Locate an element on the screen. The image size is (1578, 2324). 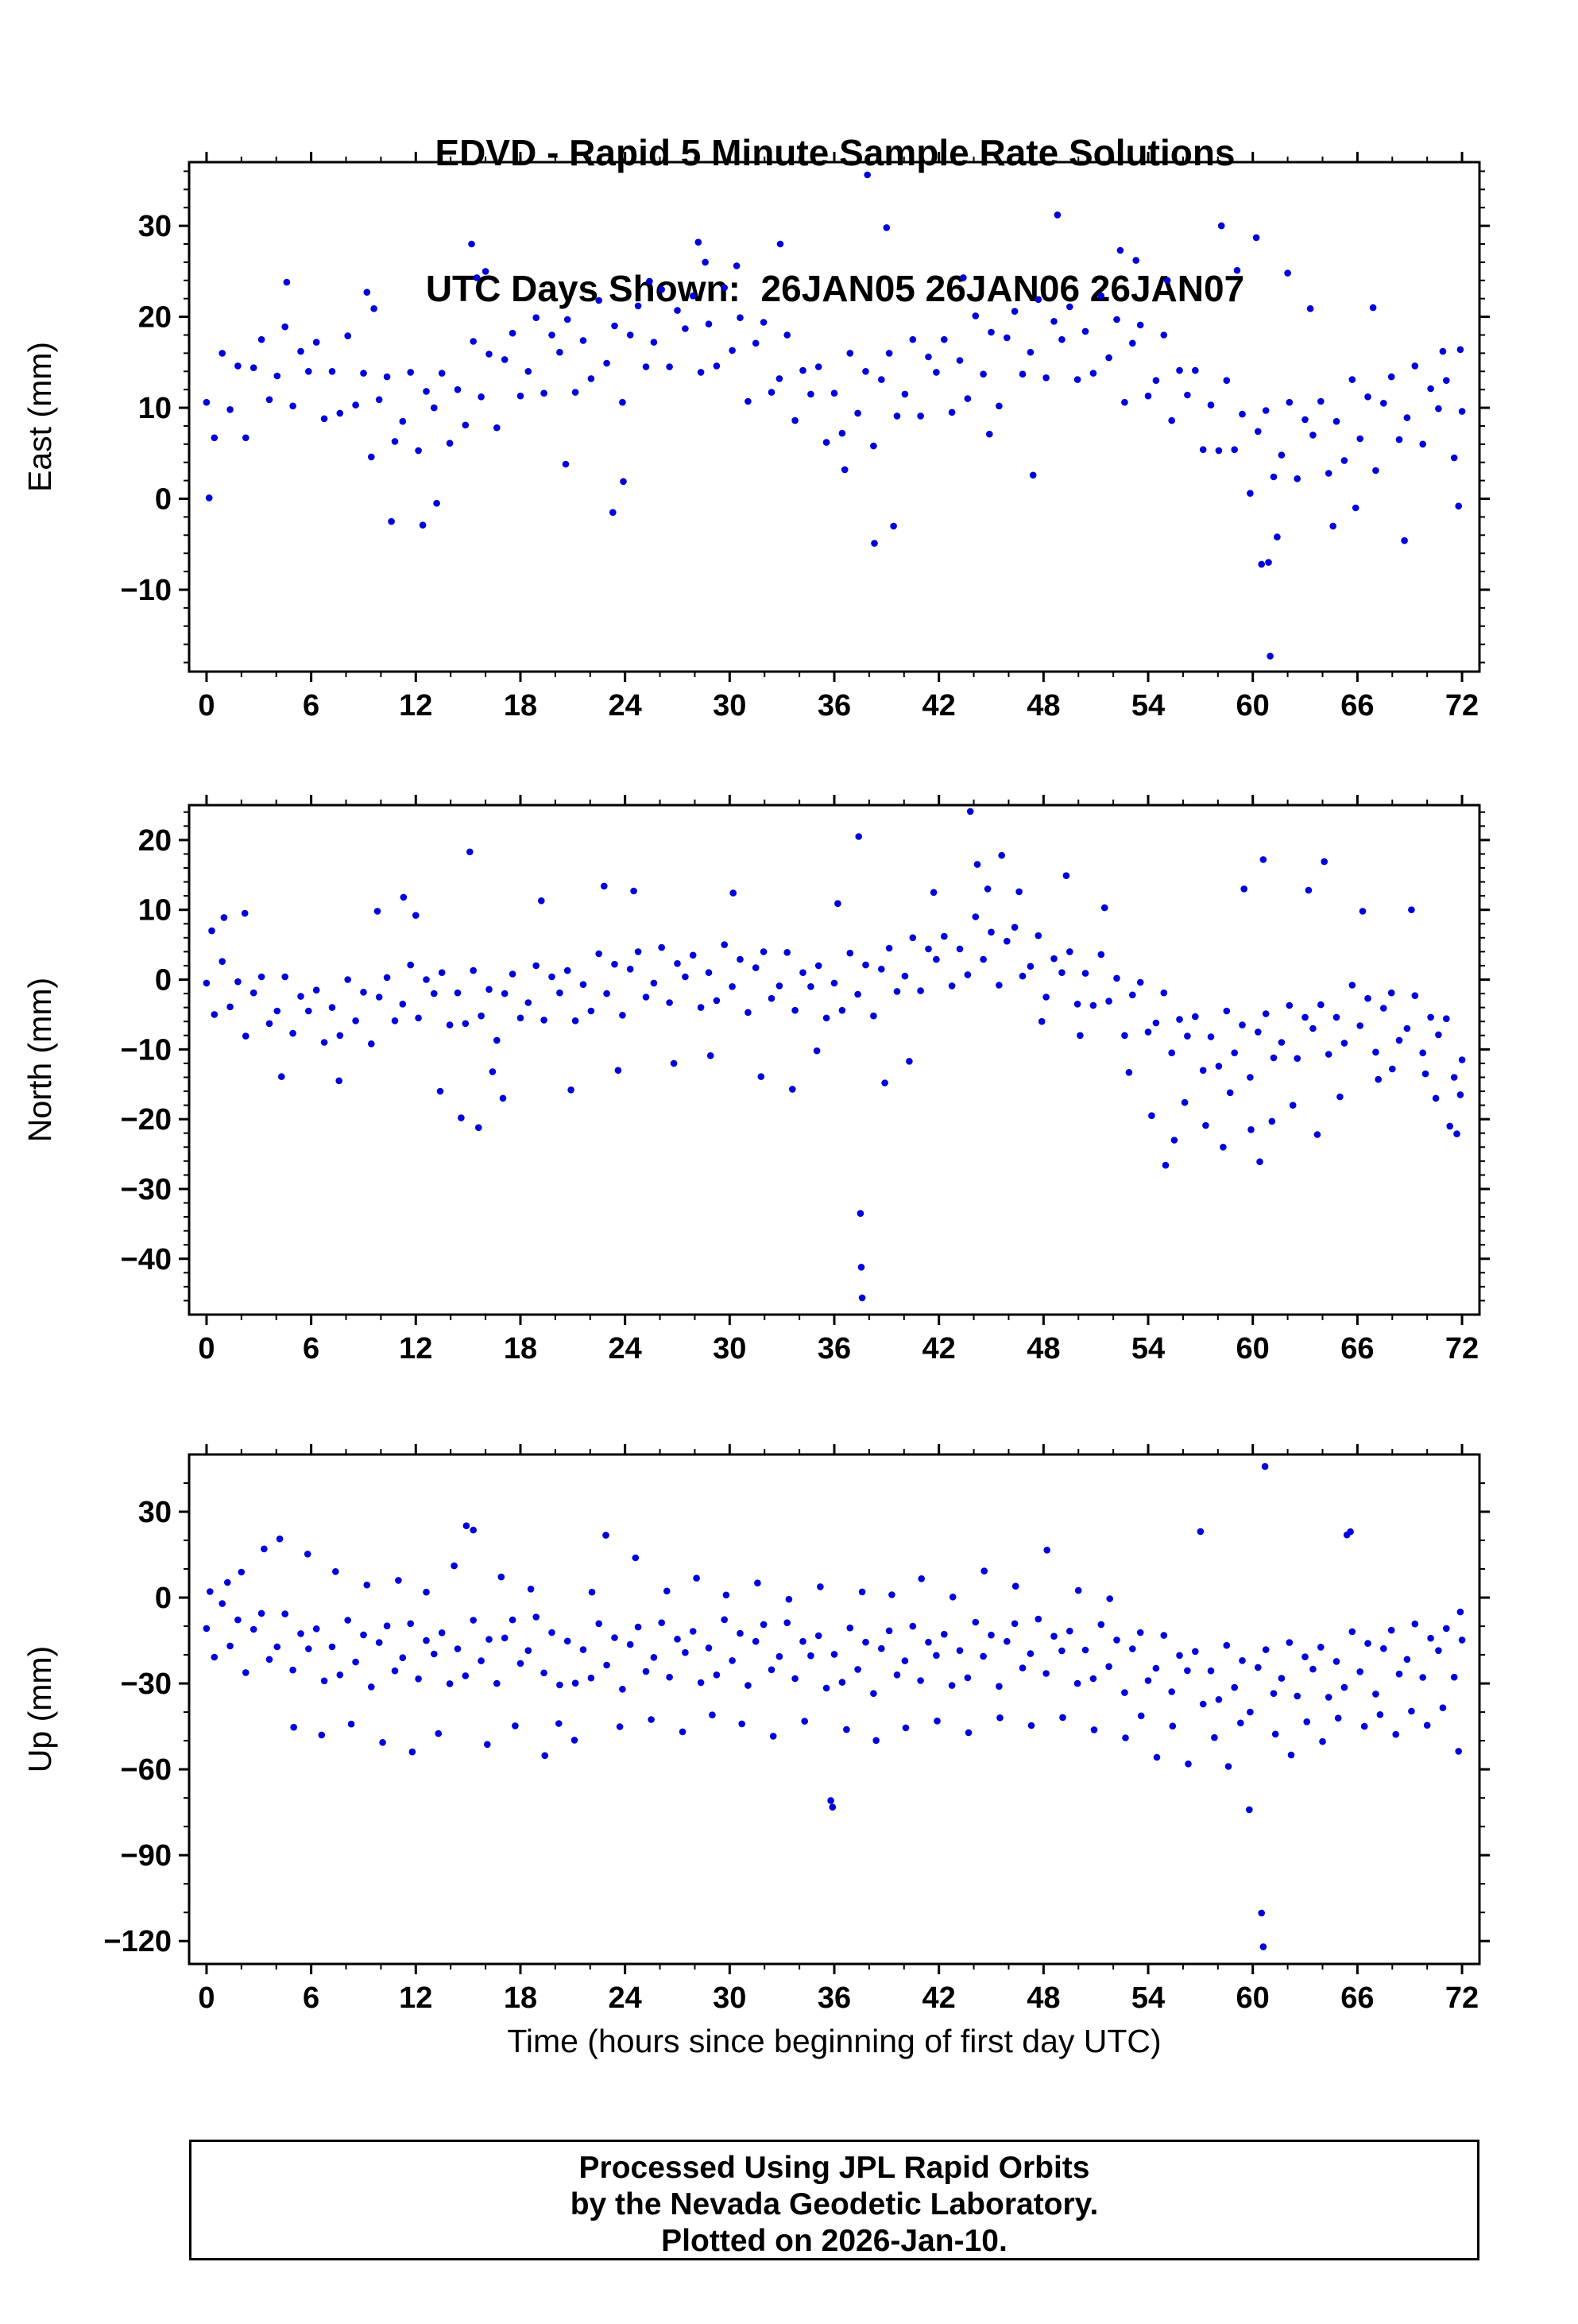
svg-text: −120 is located at coordinates (137, 1941).